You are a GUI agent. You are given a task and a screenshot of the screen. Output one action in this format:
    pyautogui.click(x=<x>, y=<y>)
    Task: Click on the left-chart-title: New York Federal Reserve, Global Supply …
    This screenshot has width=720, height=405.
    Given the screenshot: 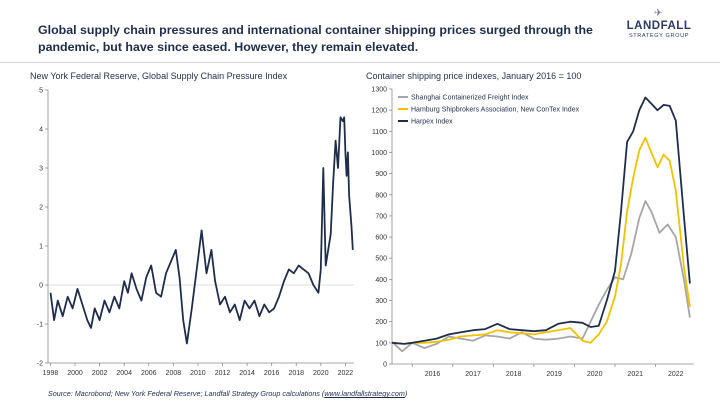 What is the action you would take?
    pyautogui.click(x=159, y=76)
    